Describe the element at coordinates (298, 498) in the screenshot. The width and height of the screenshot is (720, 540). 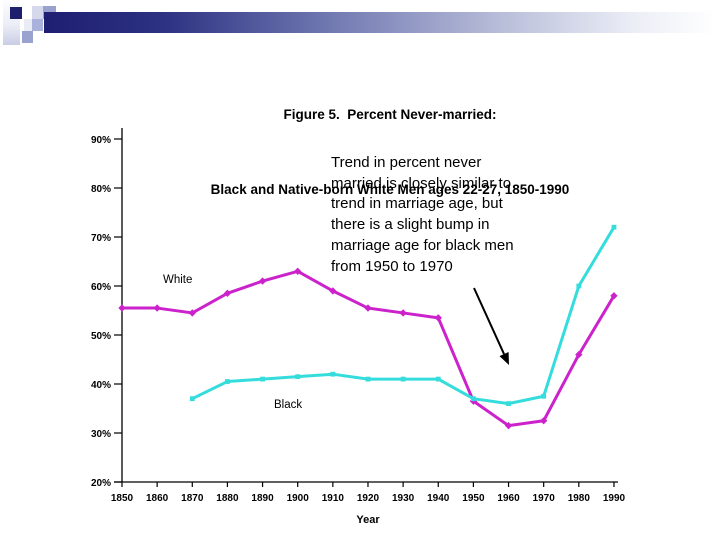
I see `x-tick-label: 1900` at that location.